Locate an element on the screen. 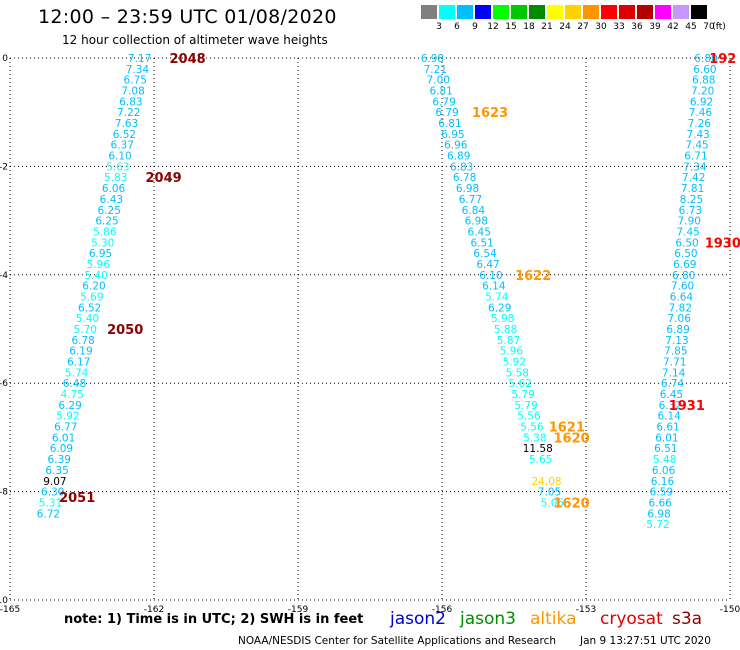  colorbar-tick: 3 is located at coordinates (439, 27).